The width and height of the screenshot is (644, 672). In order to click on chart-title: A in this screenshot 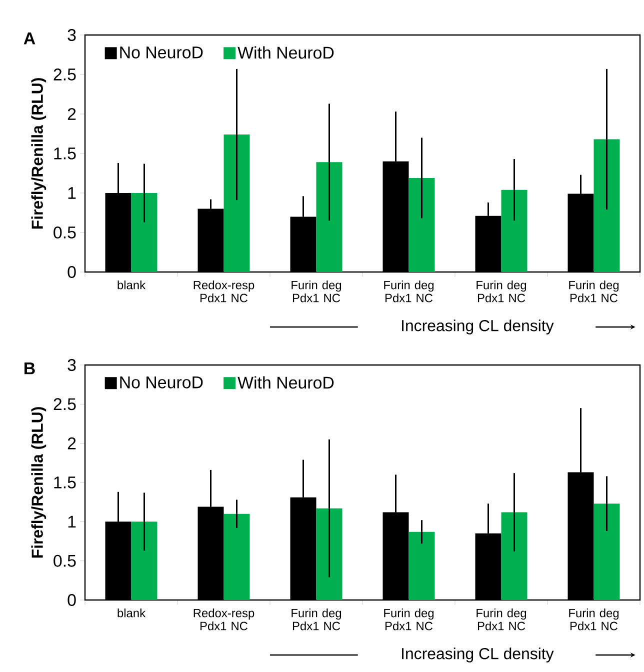, I will do `click(30, 38)`.